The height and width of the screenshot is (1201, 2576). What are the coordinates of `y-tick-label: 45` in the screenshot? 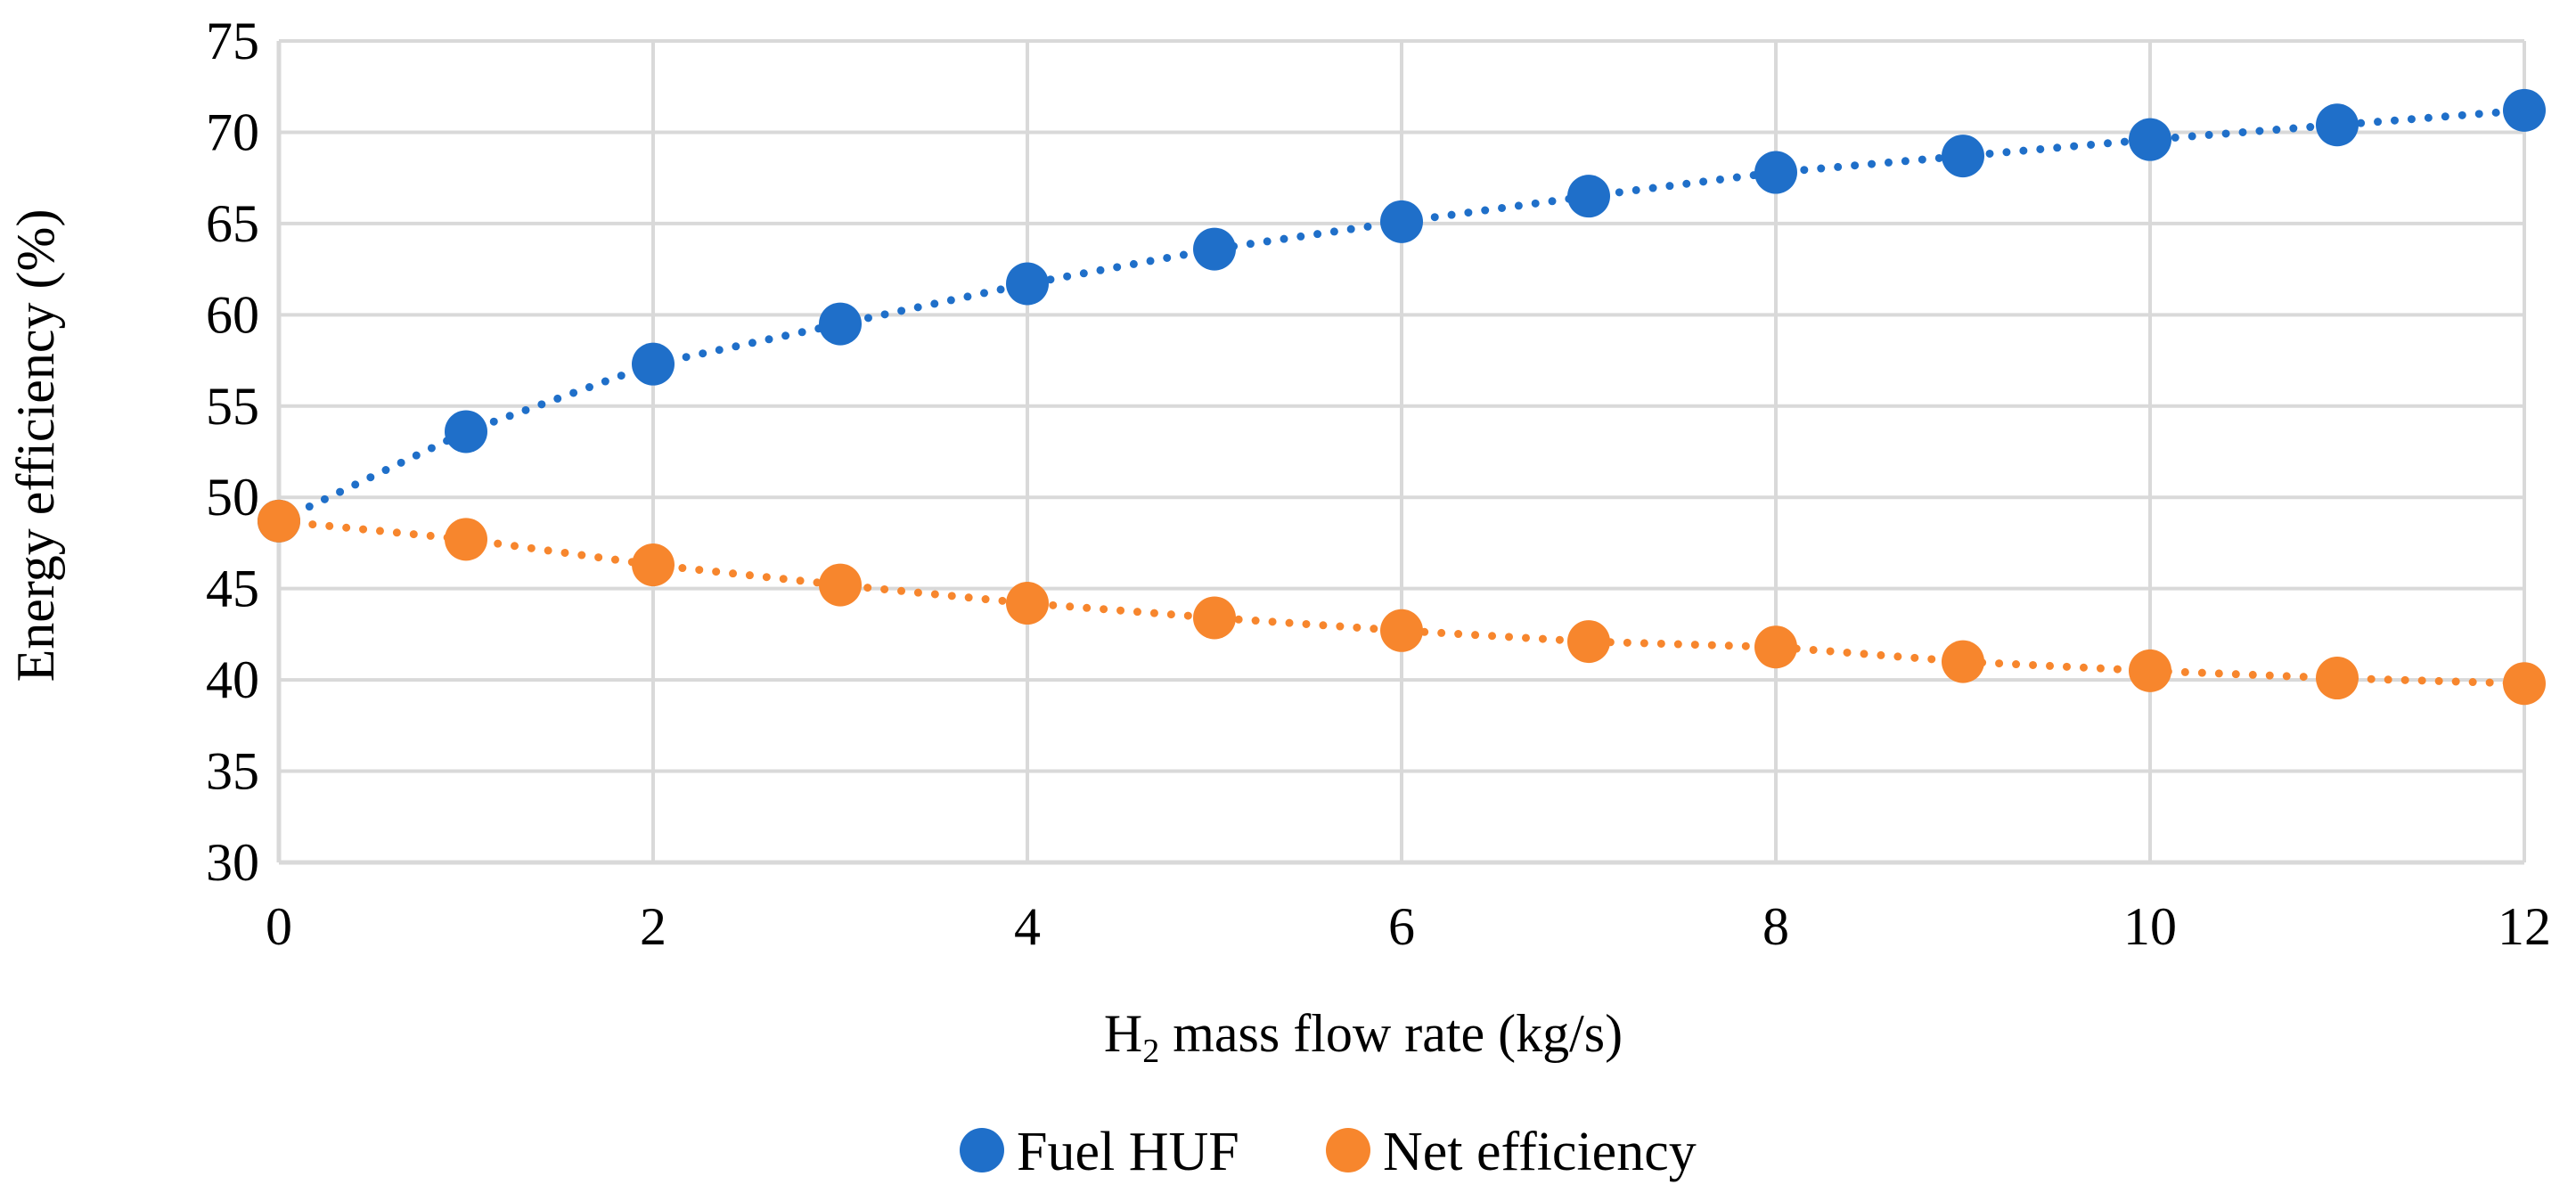 It's located at (232, 589).